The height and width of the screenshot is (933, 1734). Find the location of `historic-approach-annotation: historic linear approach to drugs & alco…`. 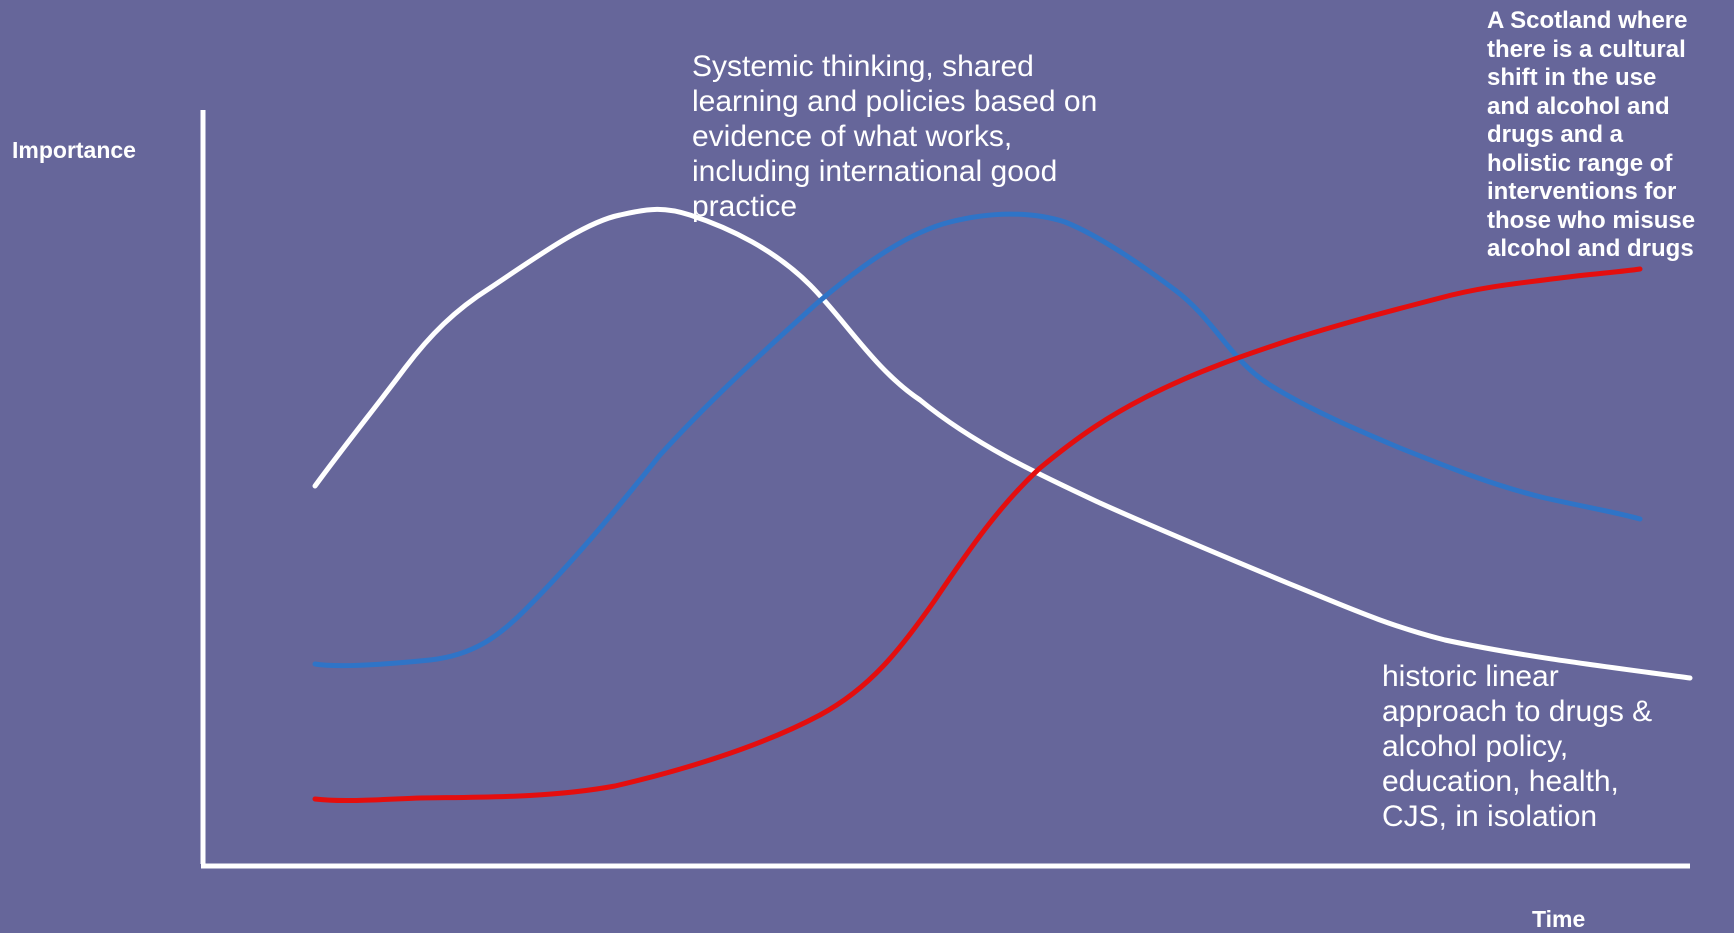

historic-approach-annotation: historic linear approach to drugs & alco… is located at coordinates (1517, 746).